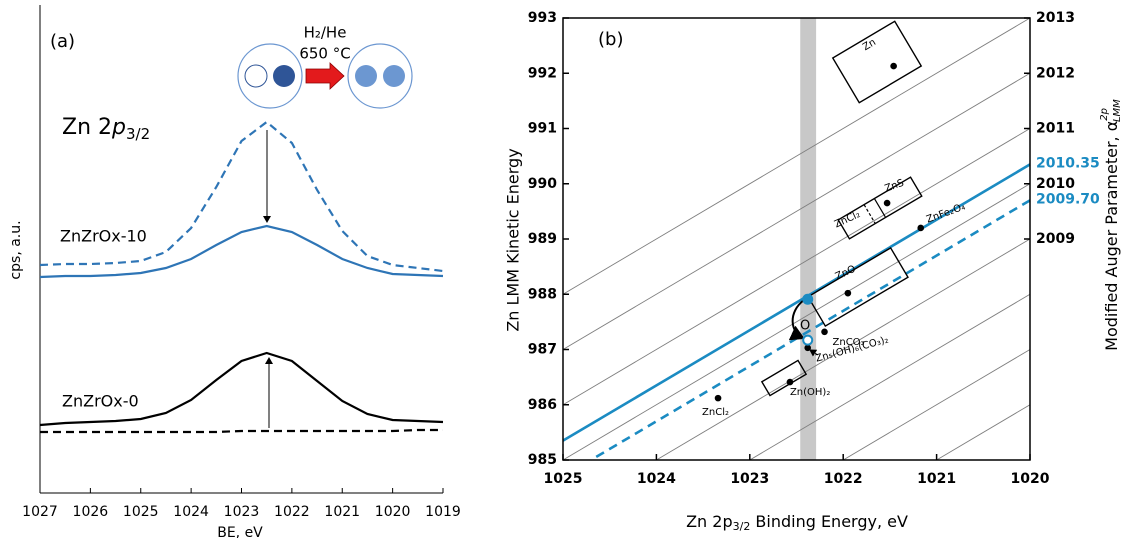 The width and height of the screenshot is (1131, 538). What do you see at coordinates (40, 512) in the screenshot?
I see `x-tick-label: 1027` at bounding box center [40, 512].